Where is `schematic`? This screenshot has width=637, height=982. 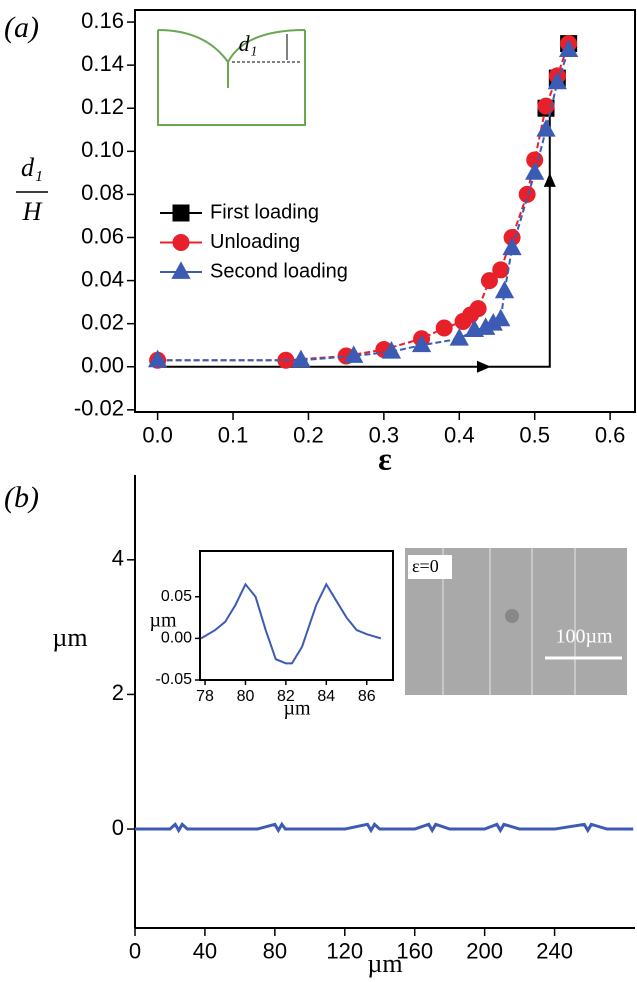 schematic is located at coordinates (231, 77).